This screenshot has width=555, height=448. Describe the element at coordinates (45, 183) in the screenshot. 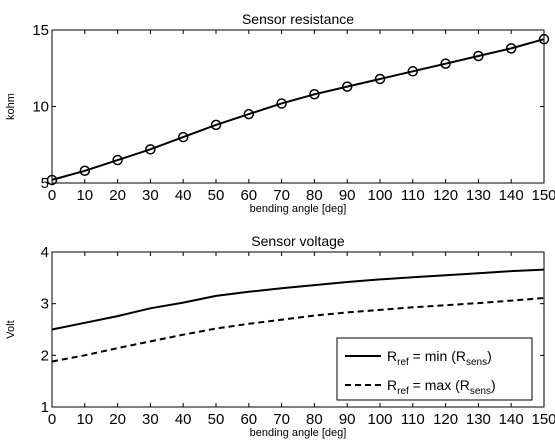

I see `y-tick-label: 5` at that location.